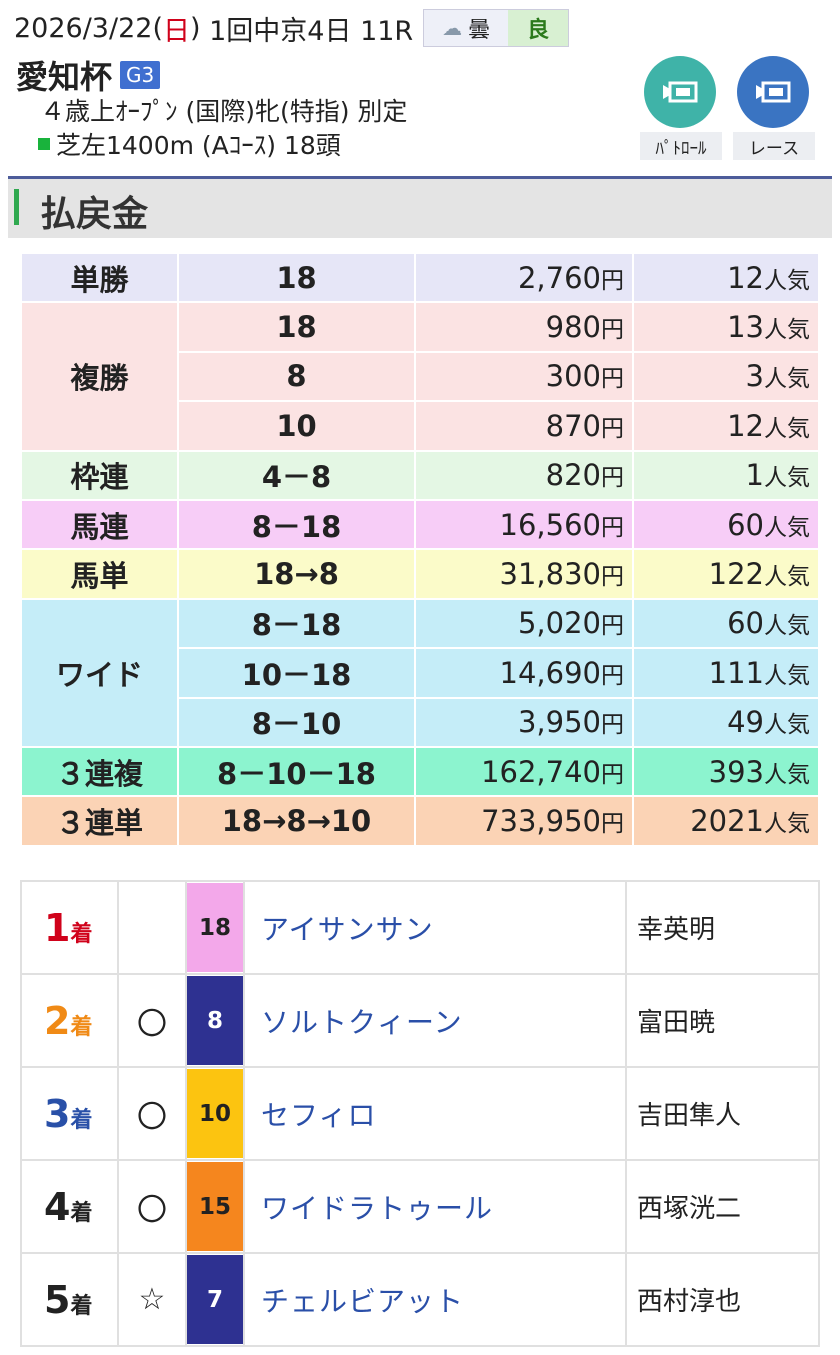  Describe the element at coordinates (524, 376) in the screenshot. I see `payout-amount-cell: 300円` at that location.